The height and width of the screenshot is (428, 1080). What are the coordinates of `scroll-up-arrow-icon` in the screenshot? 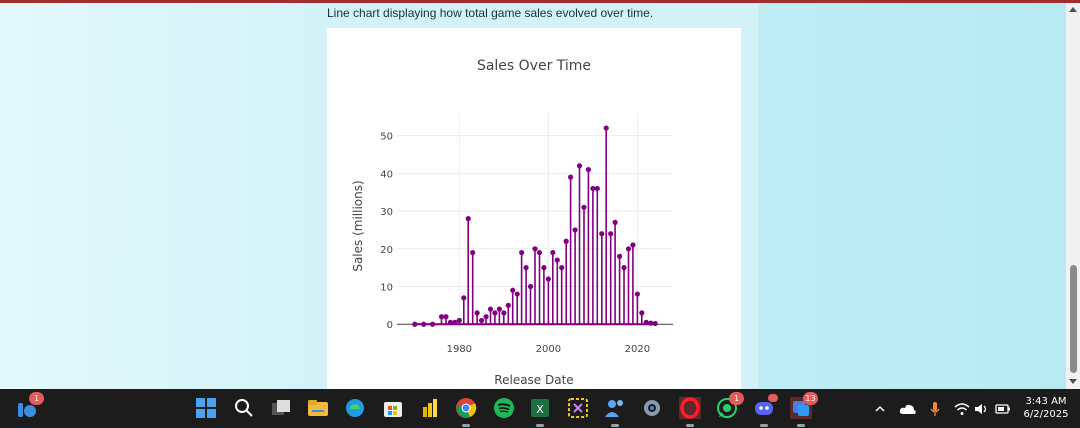 It's located at (1073, 9).